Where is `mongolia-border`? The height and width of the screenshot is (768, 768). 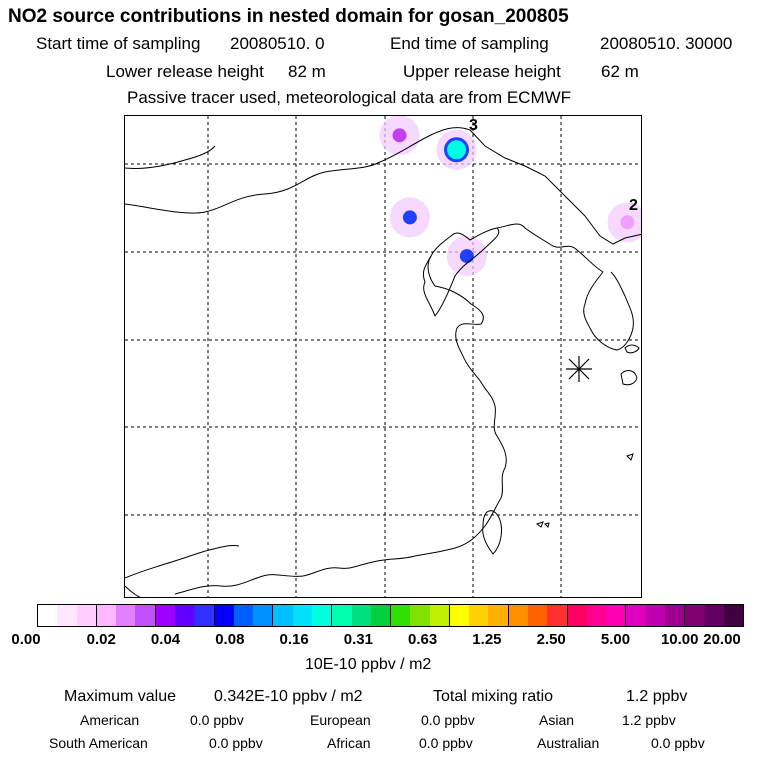
mongolia-border is located at coordinates (298, 170).